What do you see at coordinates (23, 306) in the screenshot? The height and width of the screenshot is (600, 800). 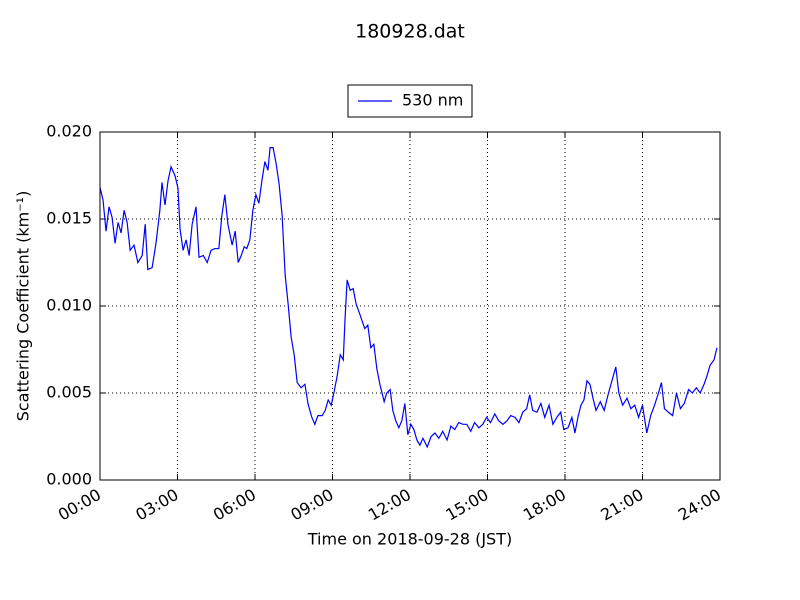 I see `y-axis-label: Scattering Coefficient (km⁻¹)` at bounding box center [23, 306].